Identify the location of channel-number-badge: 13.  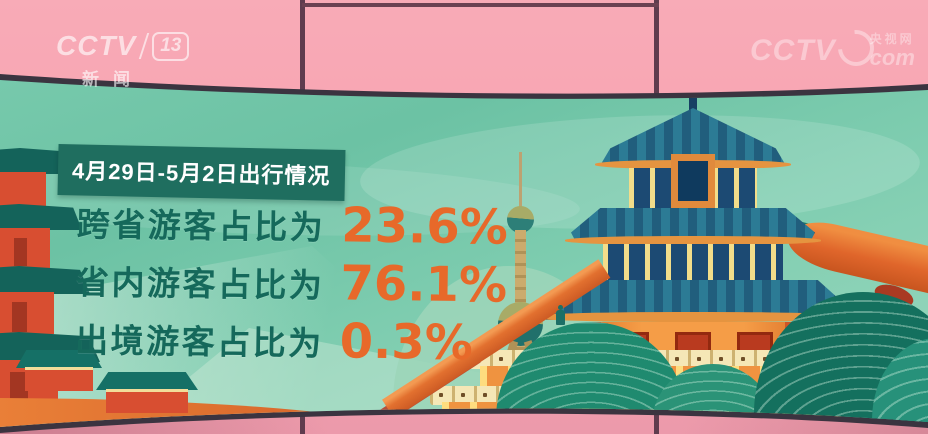
(171, 46).